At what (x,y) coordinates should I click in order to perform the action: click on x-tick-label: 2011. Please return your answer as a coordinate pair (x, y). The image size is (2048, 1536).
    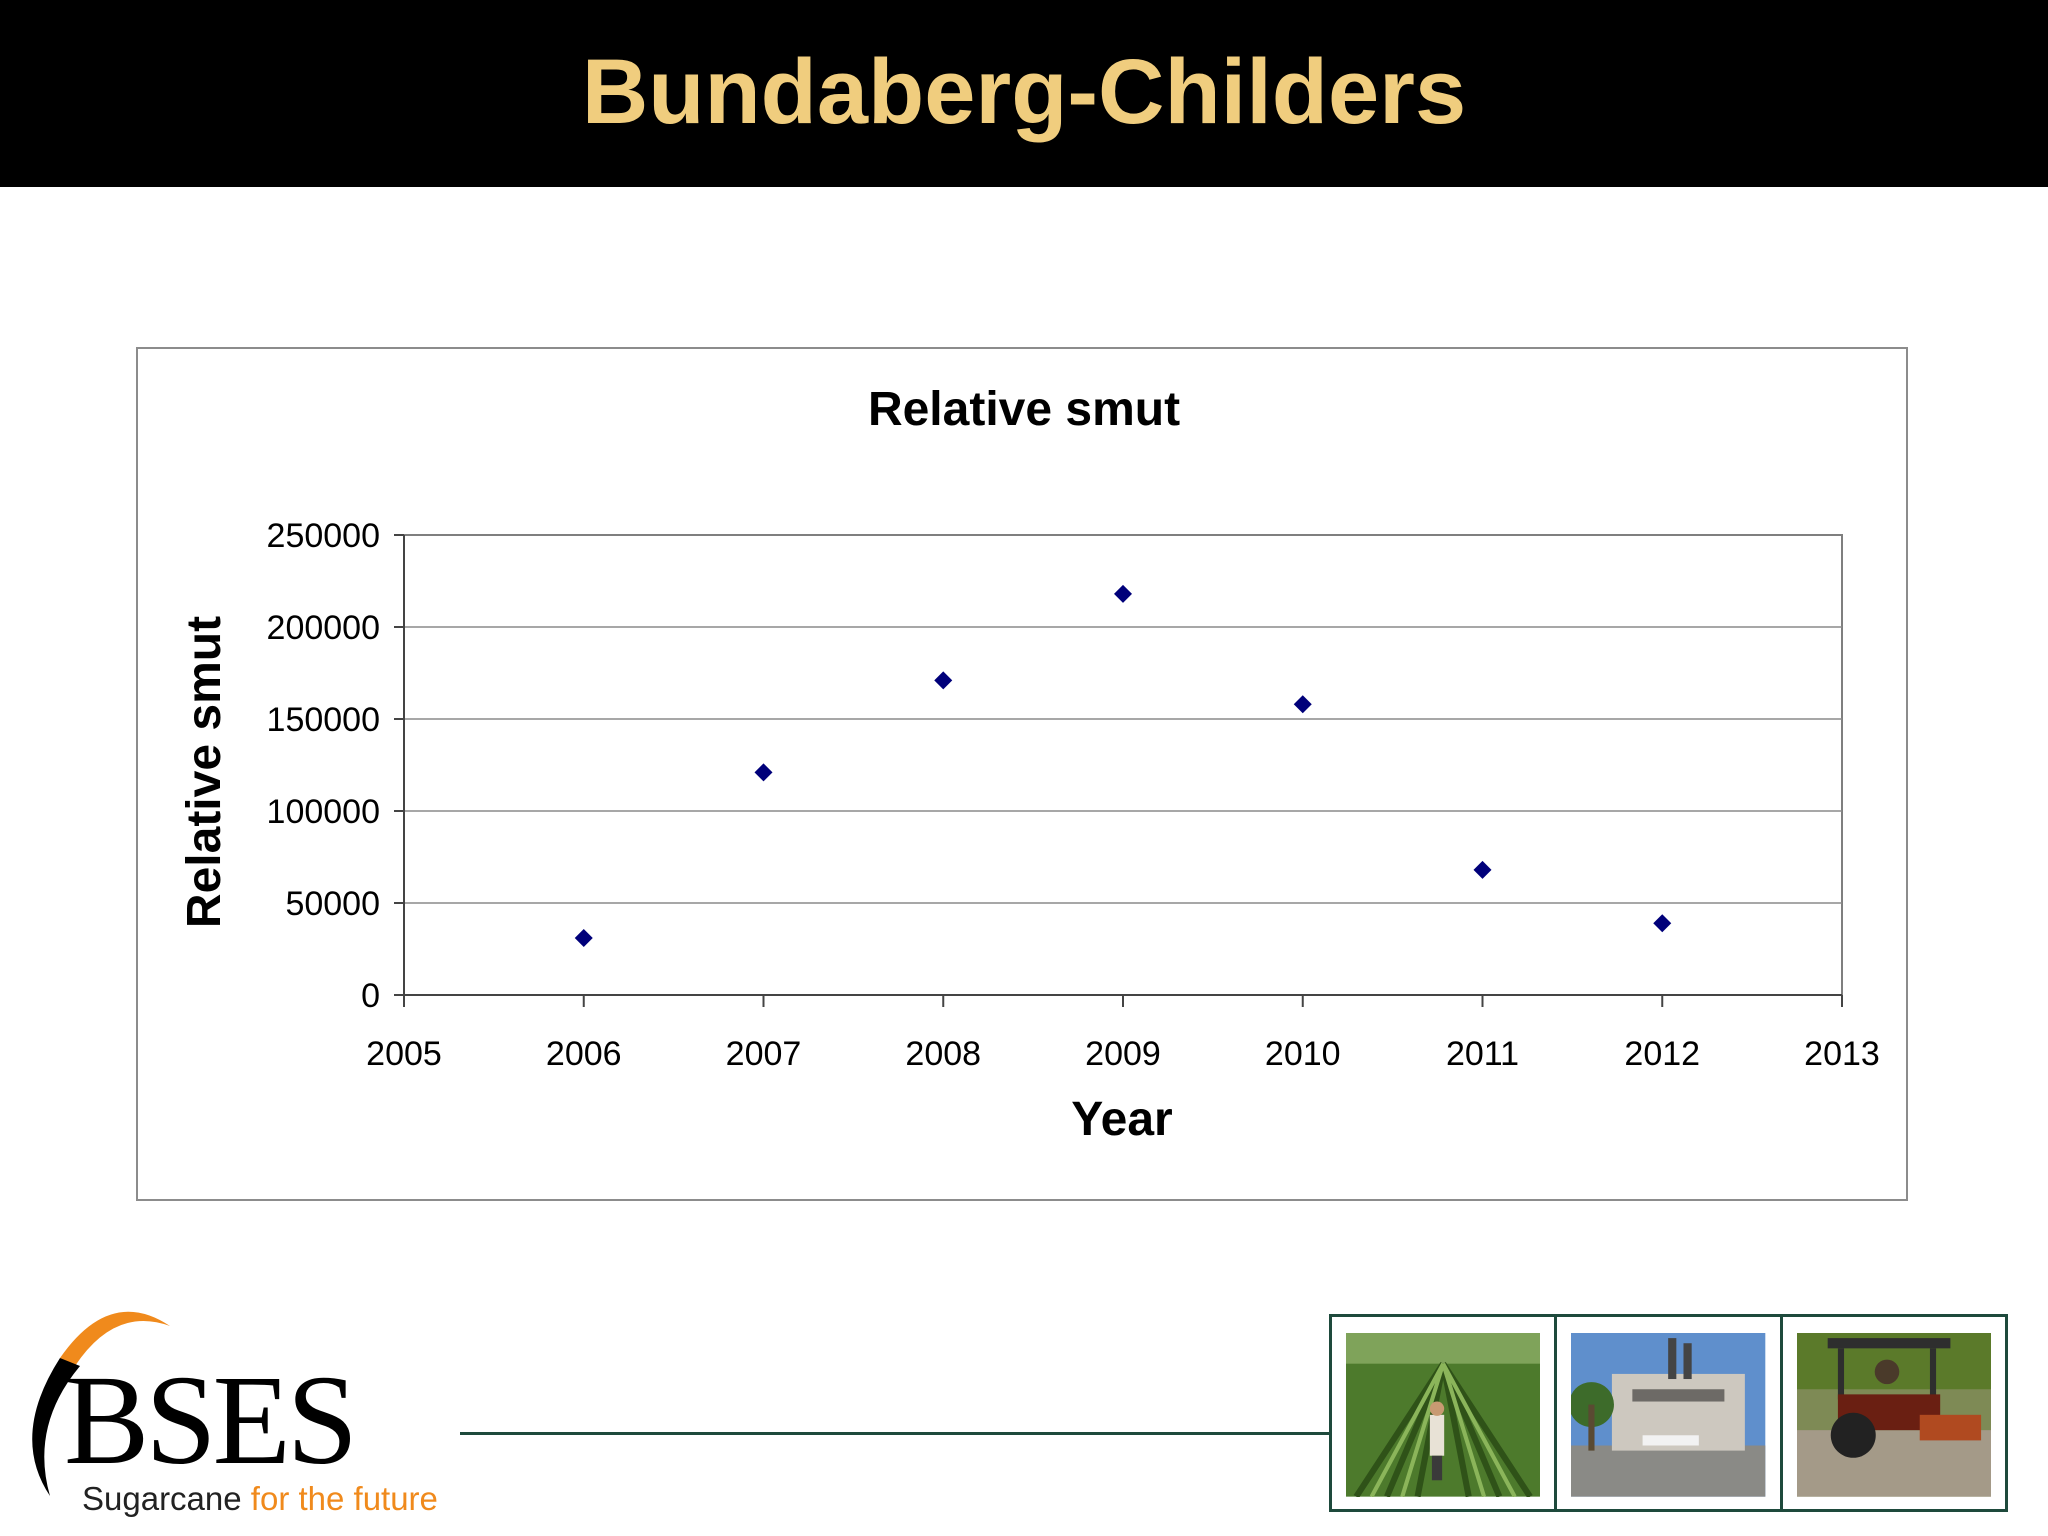
    Looking at the image, I should click on (1482, 1054).